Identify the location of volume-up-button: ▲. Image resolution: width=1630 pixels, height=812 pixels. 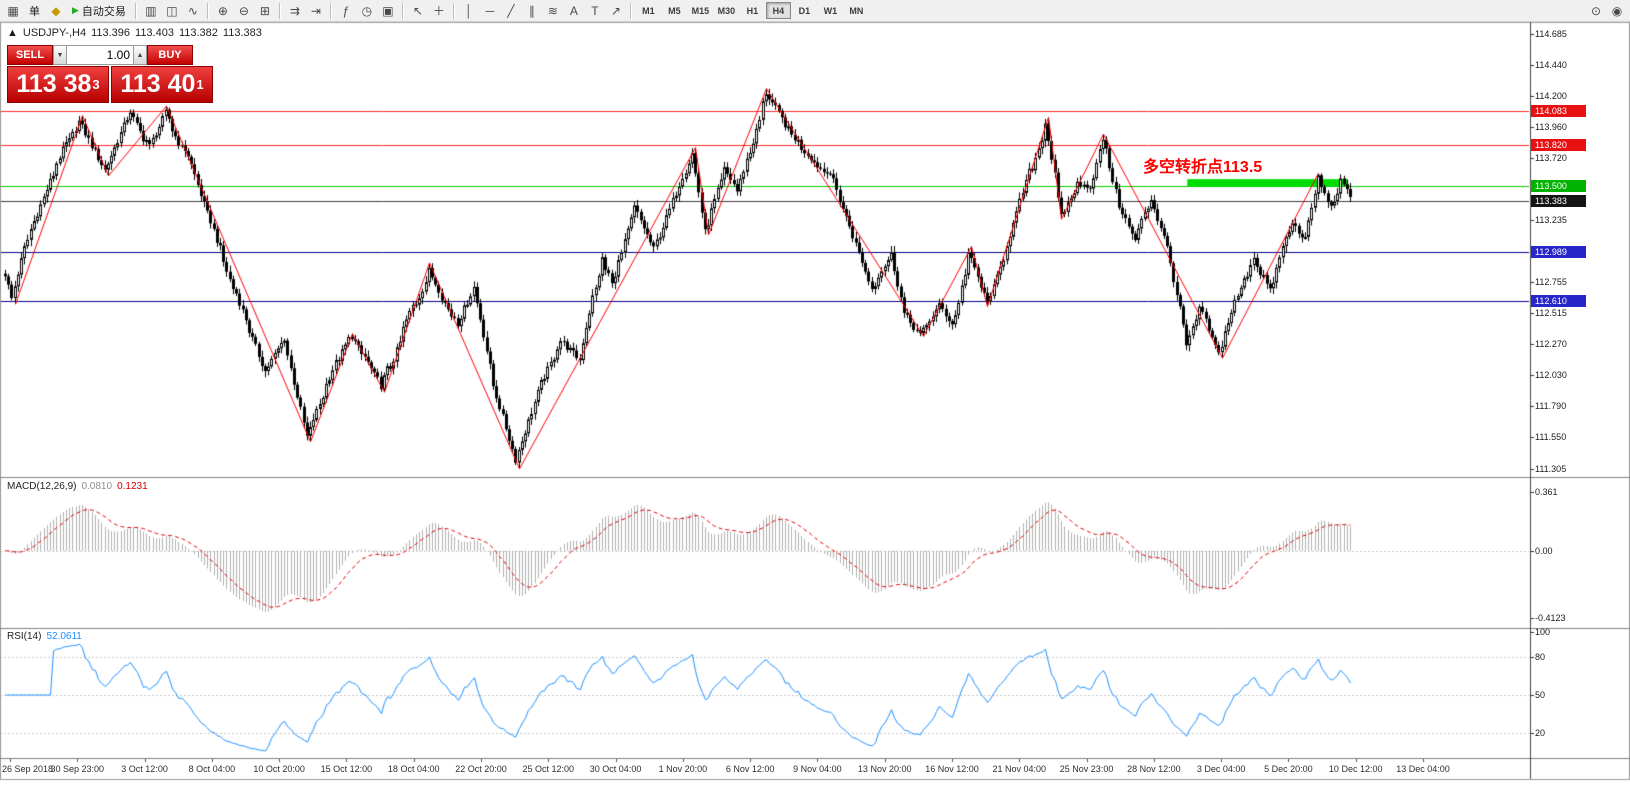
(140, 55).